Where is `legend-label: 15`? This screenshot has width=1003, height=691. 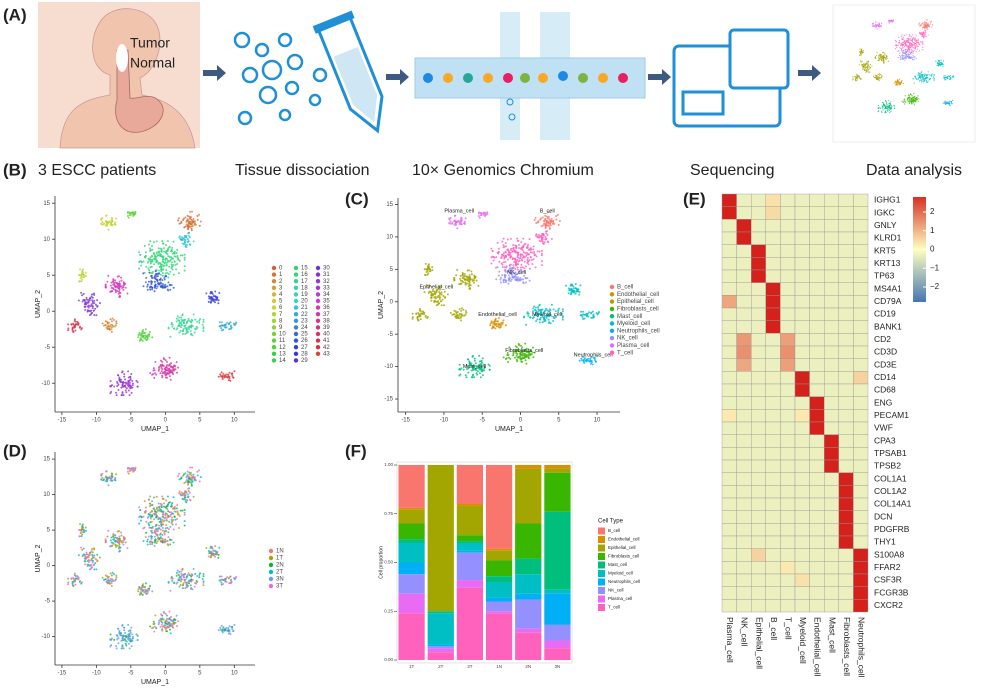
legend-label: 15 is located at coordinates (304, 269).